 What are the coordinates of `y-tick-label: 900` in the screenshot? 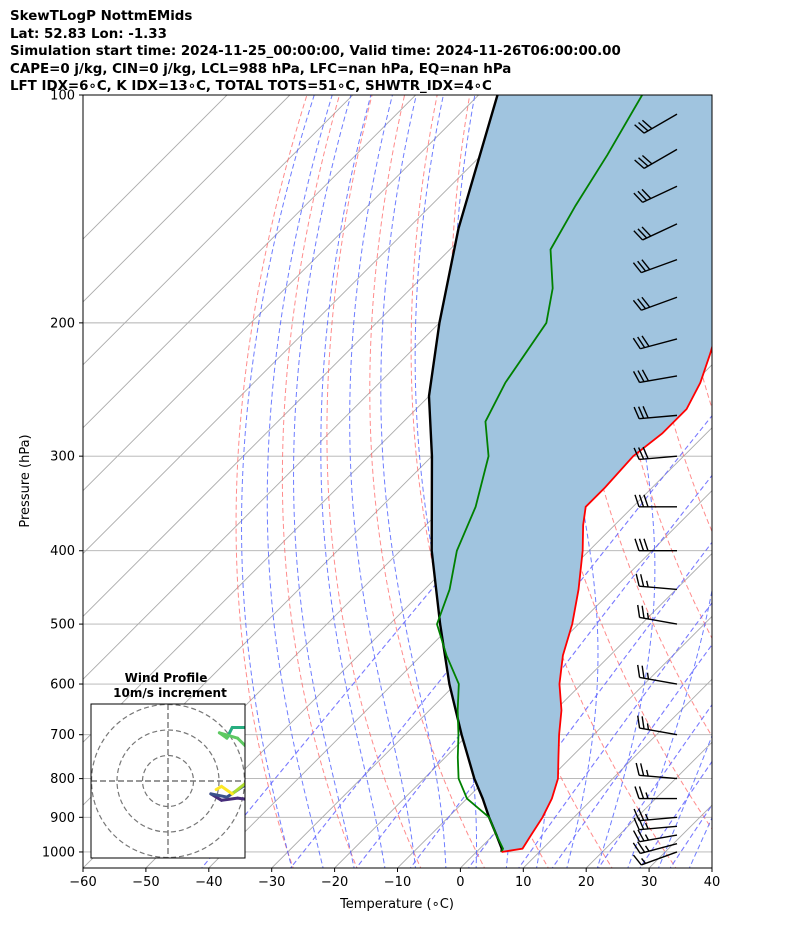 It's located at (62, 818).